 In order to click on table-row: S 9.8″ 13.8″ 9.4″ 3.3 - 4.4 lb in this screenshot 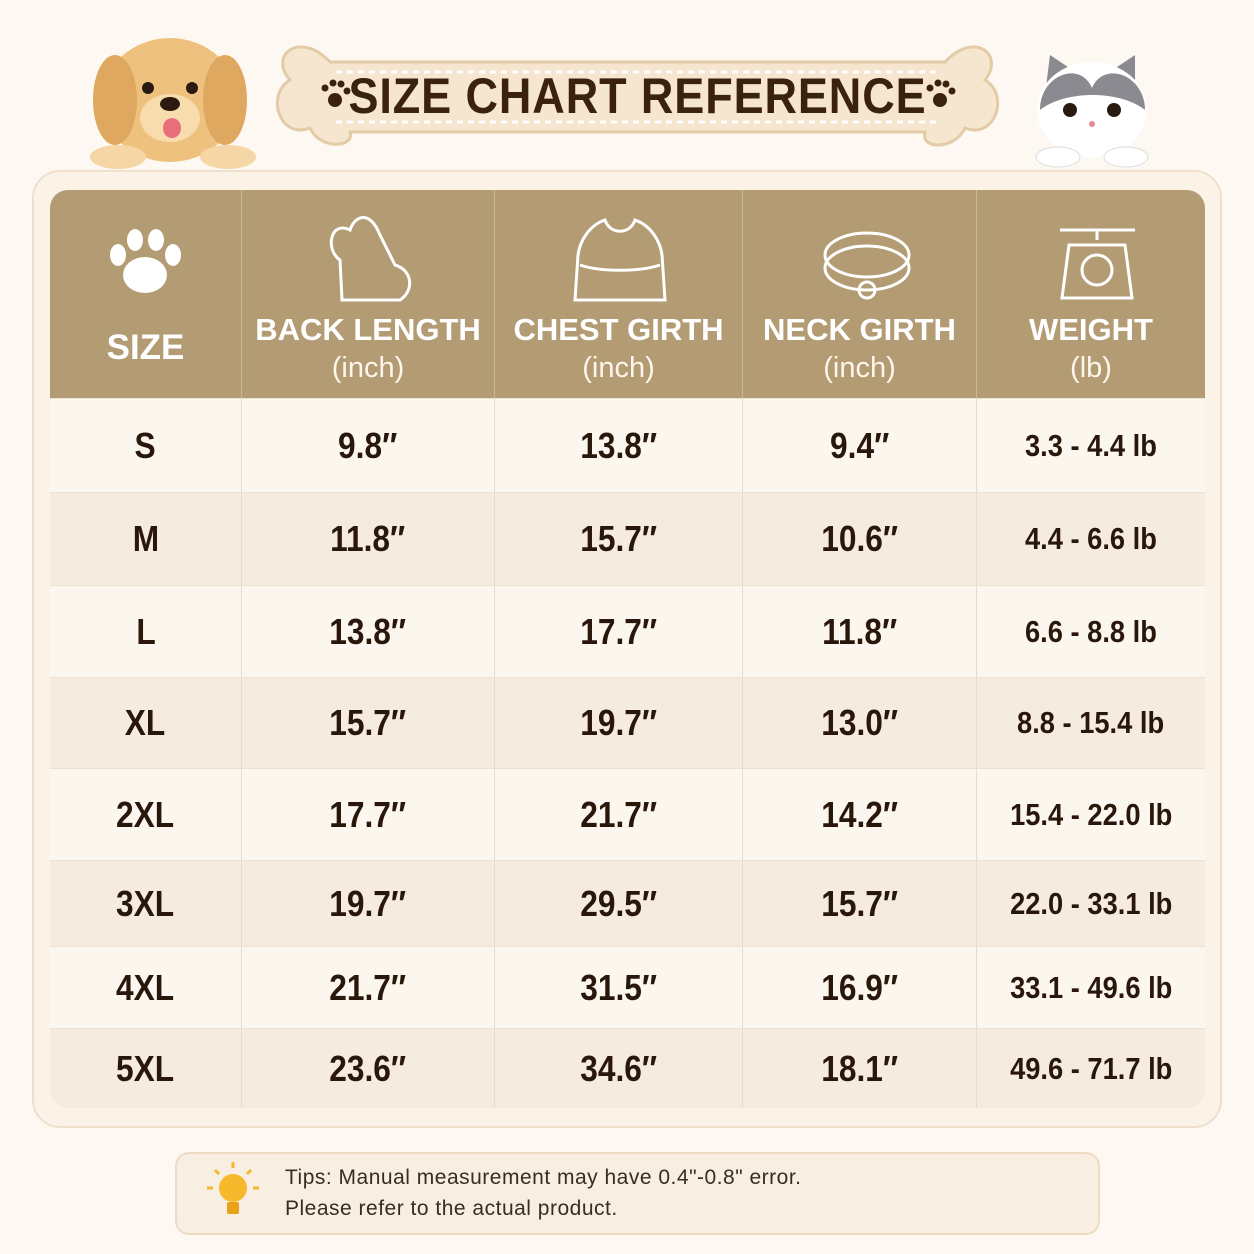, I will do `click(627, 445)`.